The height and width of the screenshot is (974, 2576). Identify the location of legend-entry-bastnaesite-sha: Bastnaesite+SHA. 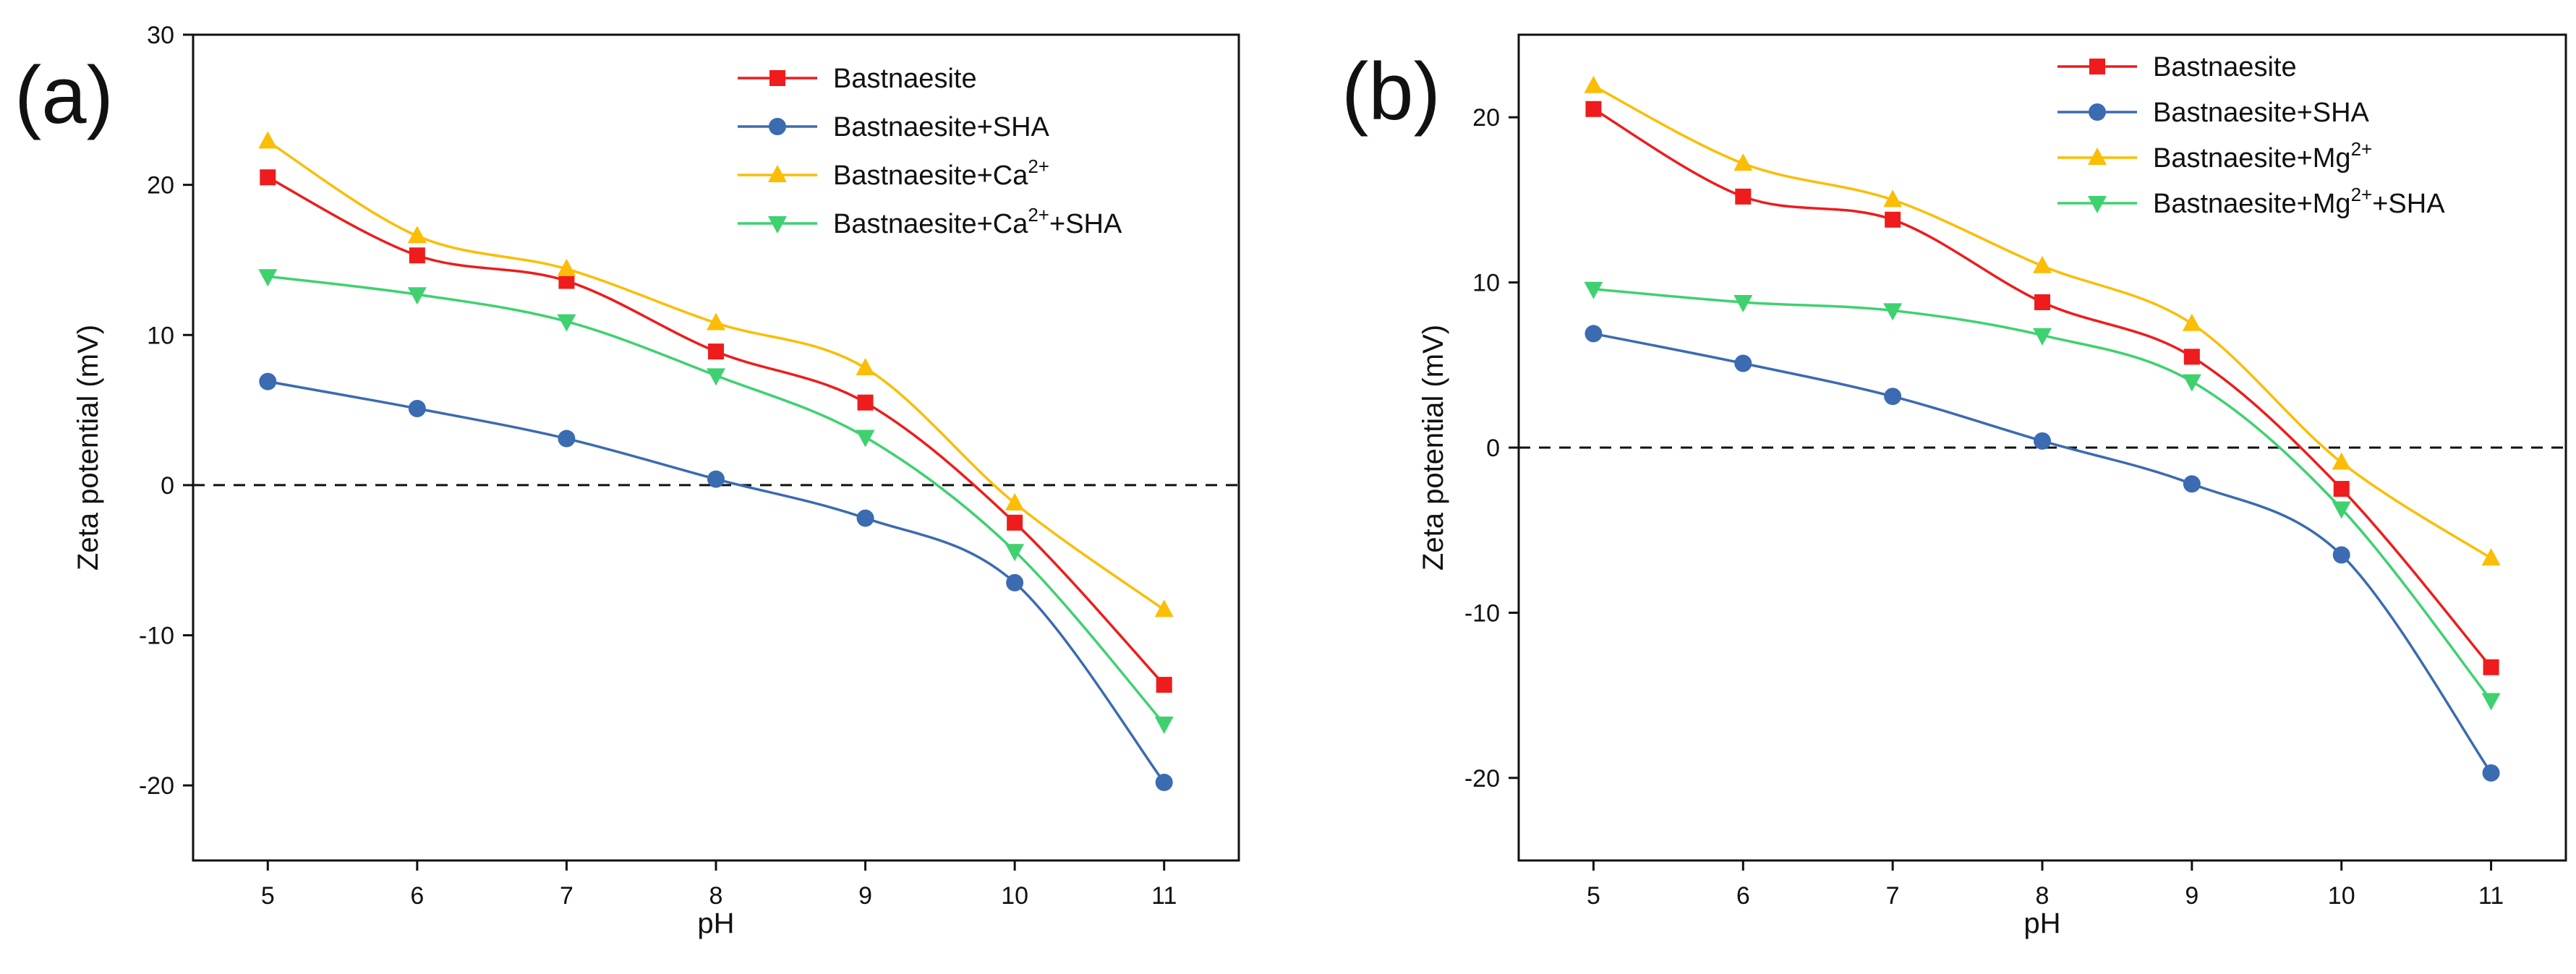
(894, 127).